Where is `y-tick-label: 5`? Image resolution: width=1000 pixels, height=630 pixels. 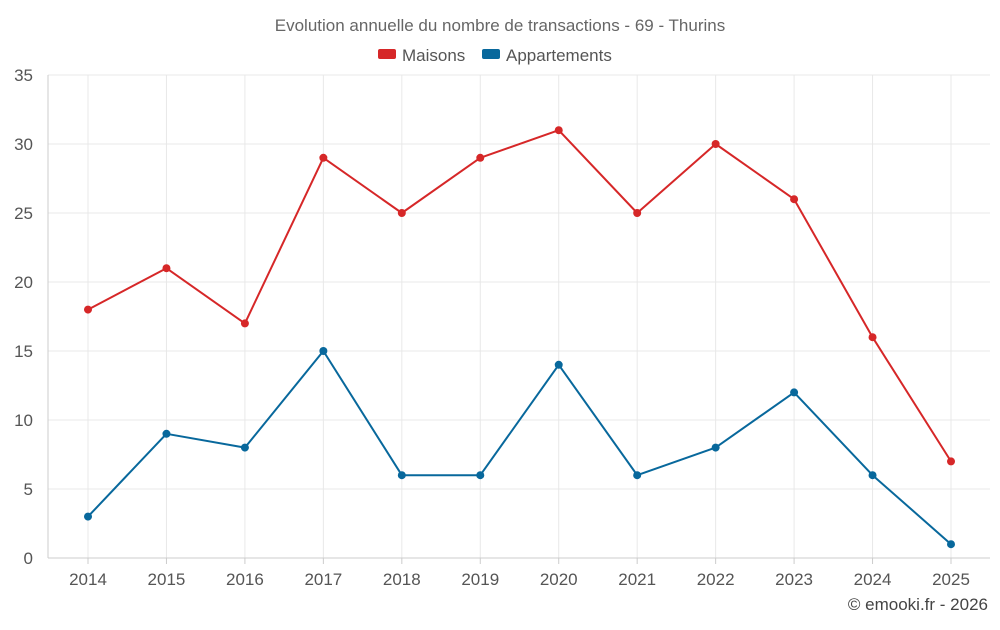 y-tick-label: 5 is located at coordinates (28, 489).